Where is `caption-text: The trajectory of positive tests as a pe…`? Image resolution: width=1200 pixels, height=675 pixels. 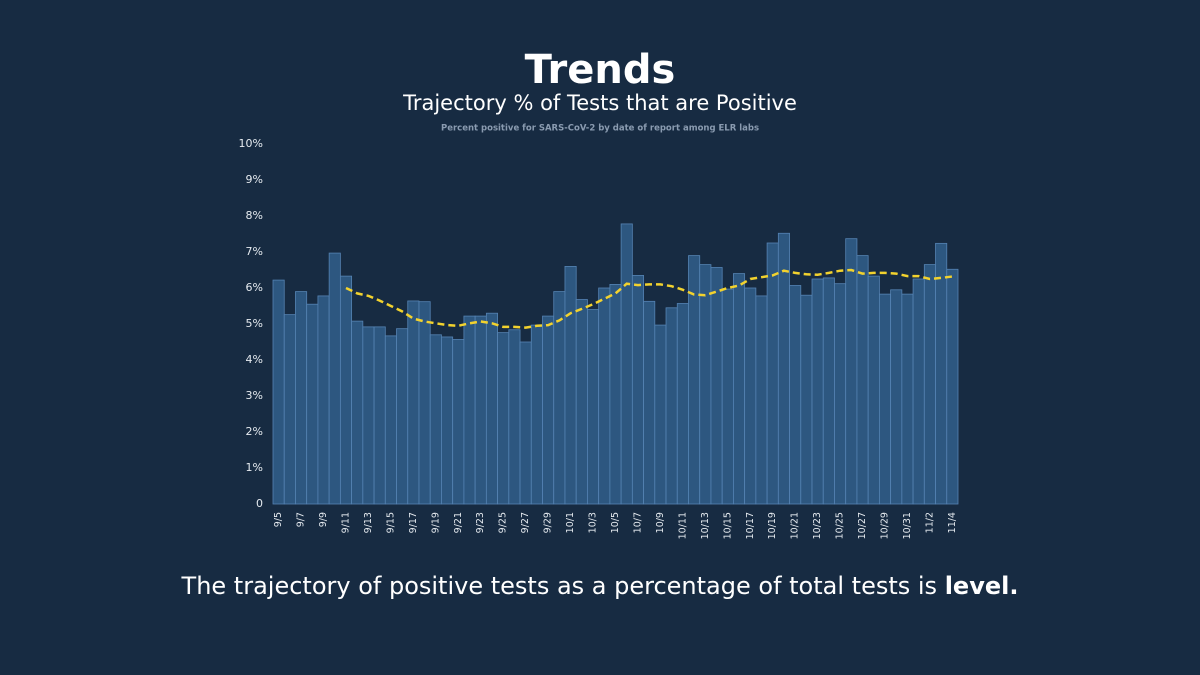
caption-text: The trajectory of positive tests as a pe… is located at coordinates (563, 586).